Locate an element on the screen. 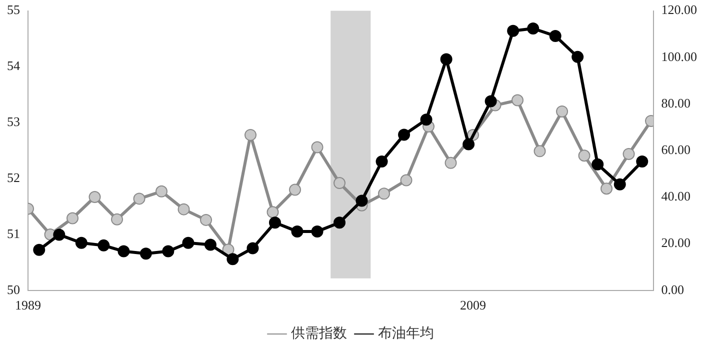 Image resolution: width=708 pixels, height=351 pixels. y2-tick-label: 0.00 is located at coordinates (672, 289).